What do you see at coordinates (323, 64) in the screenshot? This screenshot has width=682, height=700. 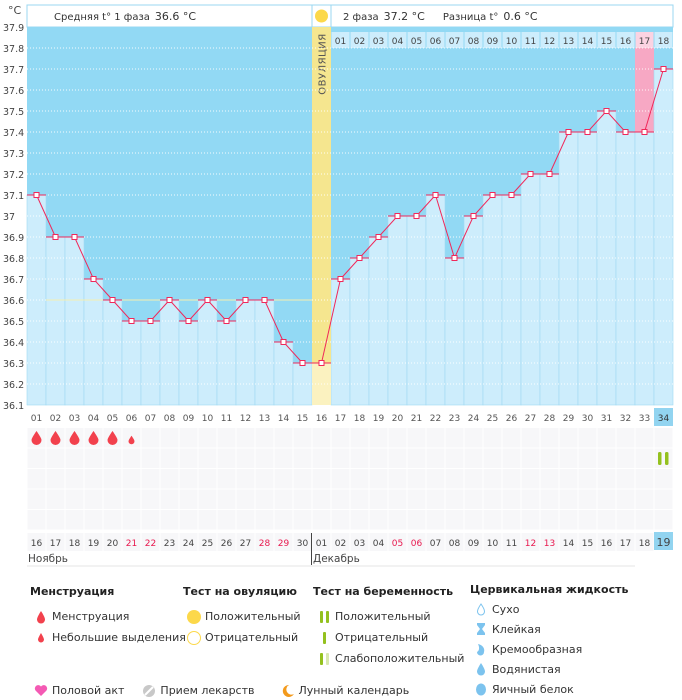 I see `ovulation-label: ОВУЛЯЦИЯ` at bounding box center [323, 64].